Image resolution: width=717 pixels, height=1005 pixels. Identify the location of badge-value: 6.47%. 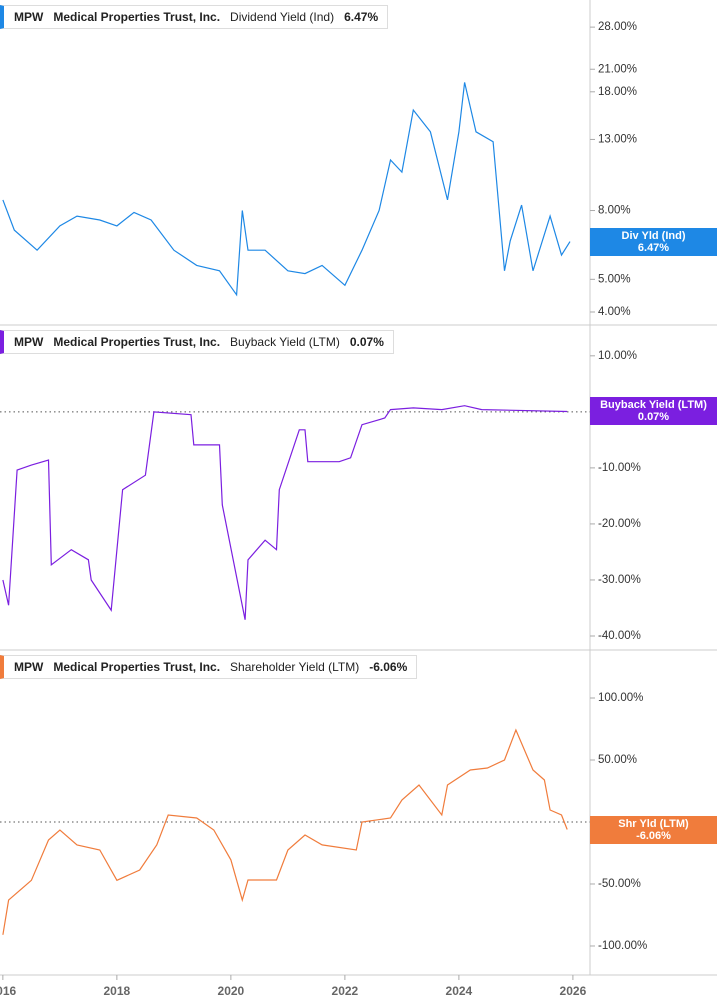
(653, 247).